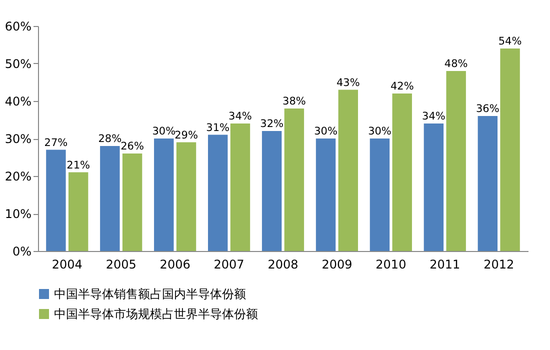 Image resolution: width=550 pixels, height=350 pixels. What do you see at coordinates (510, 42) in the screenshot?
I see `data-label: 54%` at bounding box center [510, 42].